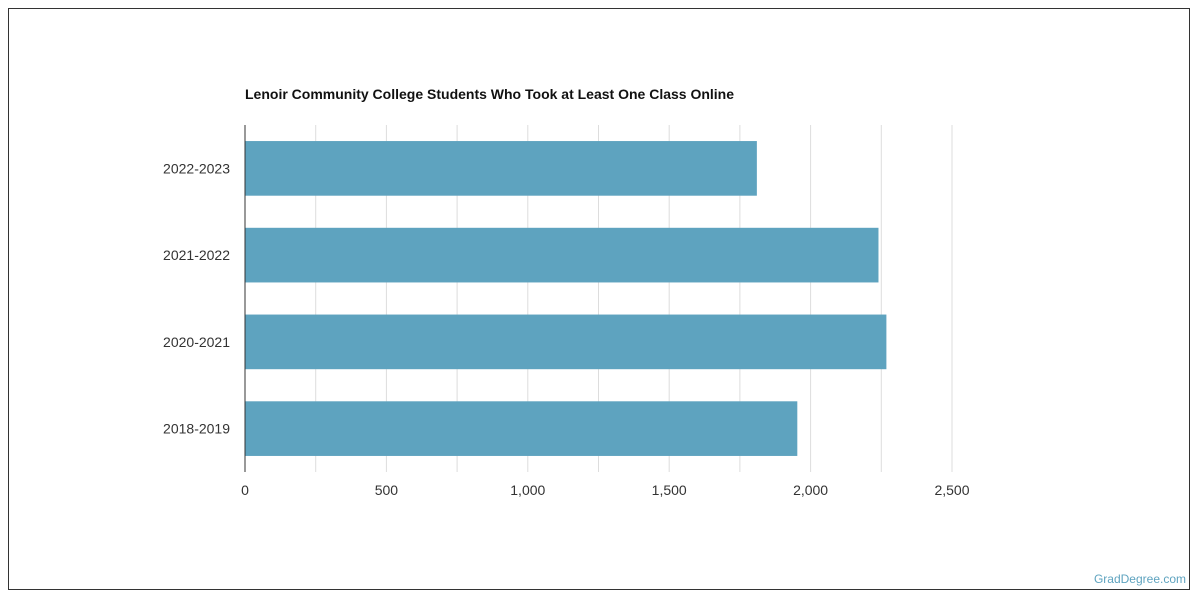 The width and height of the screenshot is (1200, 600). I want to click on bar-2020-2021, so click(566, 342).